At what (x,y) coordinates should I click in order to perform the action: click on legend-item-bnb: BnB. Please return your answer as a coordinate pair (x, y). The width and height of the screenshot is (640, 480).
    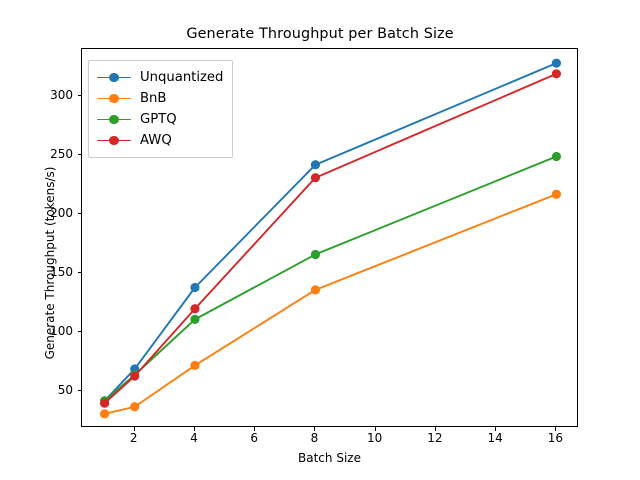
    Looking at the image, I should click on (160, 98).